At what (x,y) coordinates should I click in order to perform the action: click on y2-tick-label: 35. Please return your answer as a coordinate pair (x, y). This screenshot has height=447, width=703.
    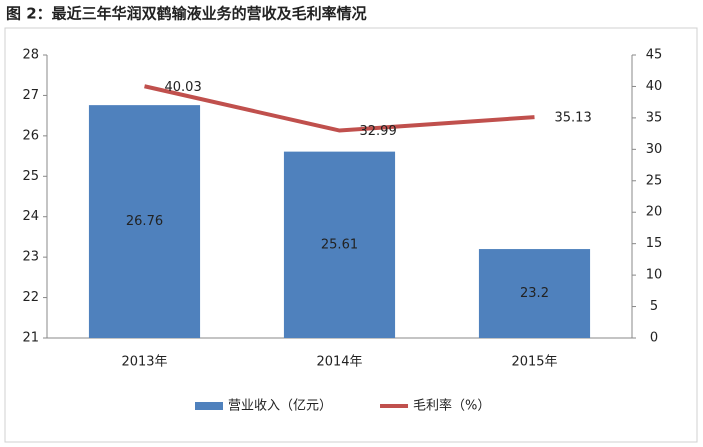
    Looking at the image, I should click on (654, 117).